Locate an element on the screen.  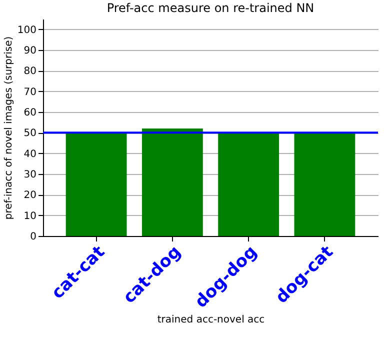
y-tick-label: 60 is located at coordinates (30, 113).